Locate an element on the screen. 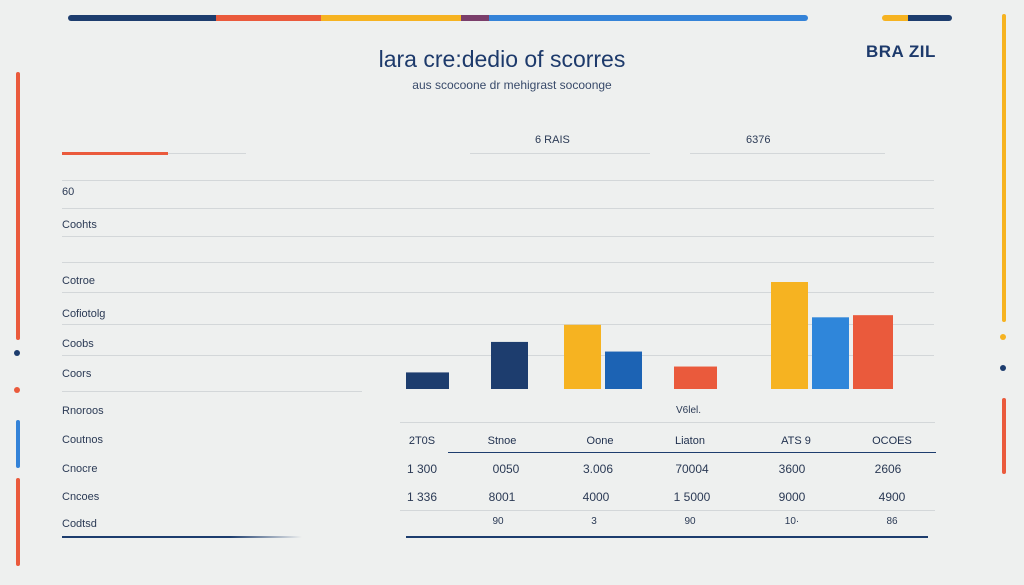 This screenshot has width=1024, height=585. table-cell: 1 336 is located at coordinates (422, 497).